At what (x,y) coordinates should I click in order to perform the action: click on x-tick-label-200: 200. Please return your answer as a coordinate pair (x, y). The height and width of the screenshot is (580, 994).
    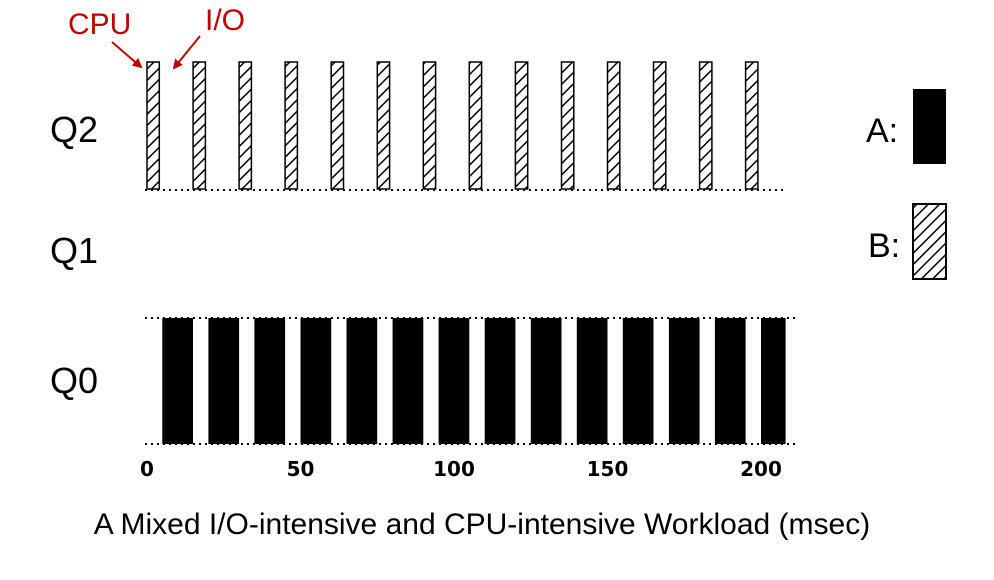
    Looking at the image, I should click on (761, 469).